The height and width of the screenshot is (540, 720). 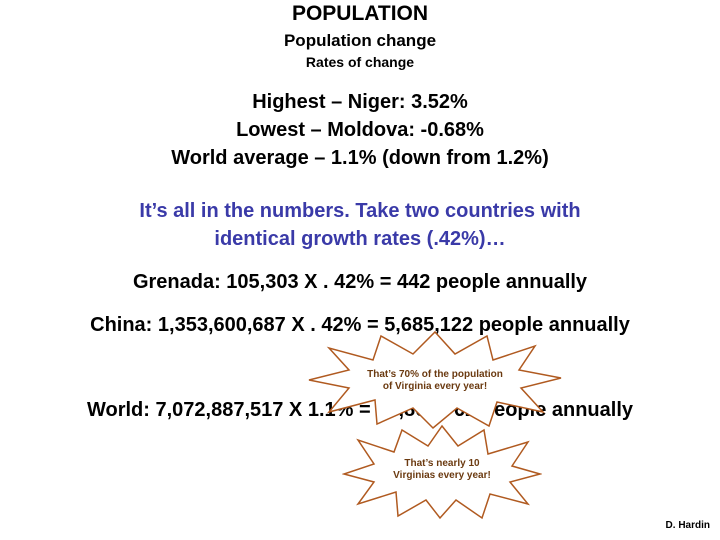 What do you see at coordinates (687, 525) in the screenshot?
I see `author-credit: D. Hardin` at bounding box center [687, 525].